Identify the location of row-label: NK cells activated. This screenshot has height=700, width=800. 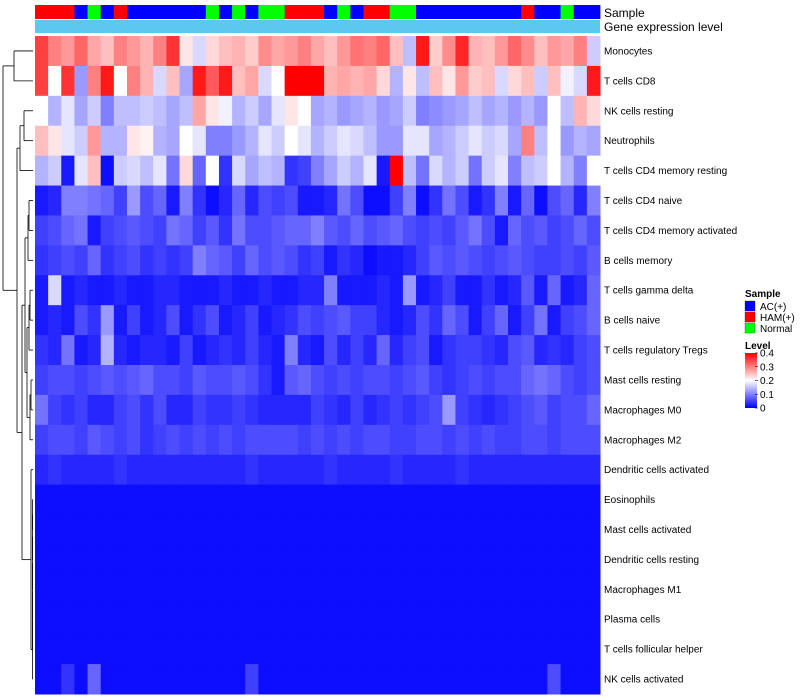
(643, 680).